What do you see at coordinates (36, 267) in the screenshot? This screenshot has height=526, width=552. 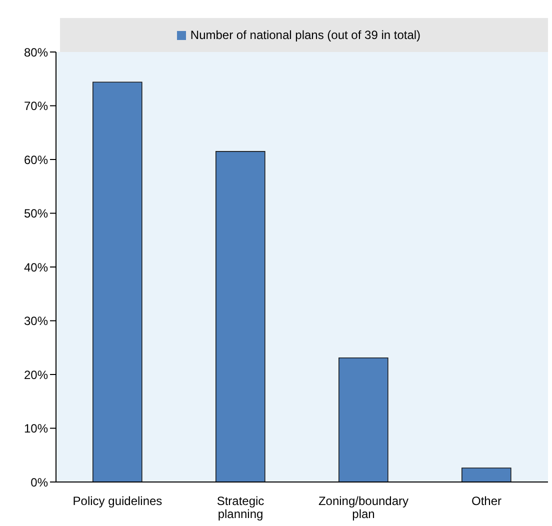 I see `y-tick-label: 40%` at bounding box center [36, 267].